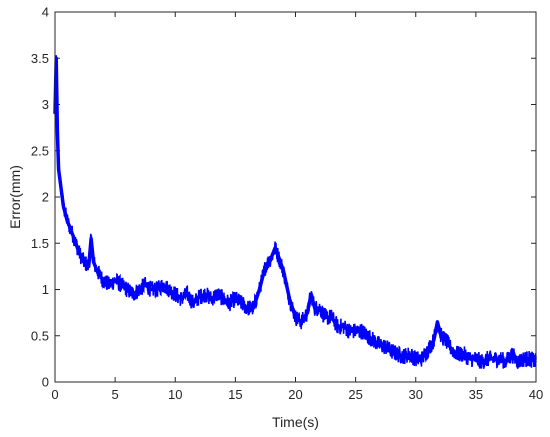 The image size is (550, 437). What do you see at coordinates (235, 394) in the screenshot?
I see `x-tick-label: 15` at bounding box center [235, 394].